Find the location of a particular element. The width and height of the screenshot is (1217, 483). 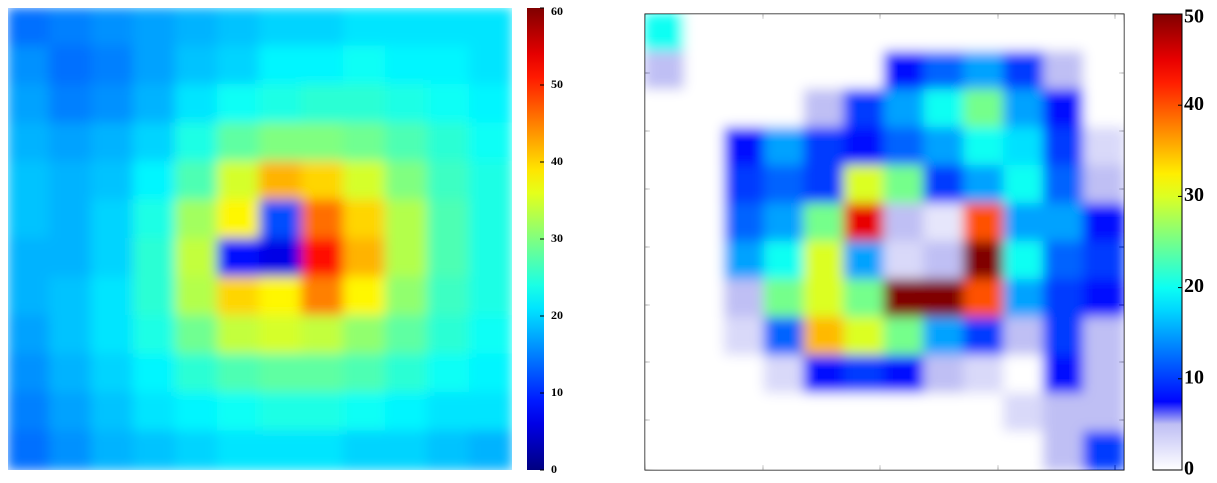

colorbar-tick-label: 60 is located at coordinates (557, 11).